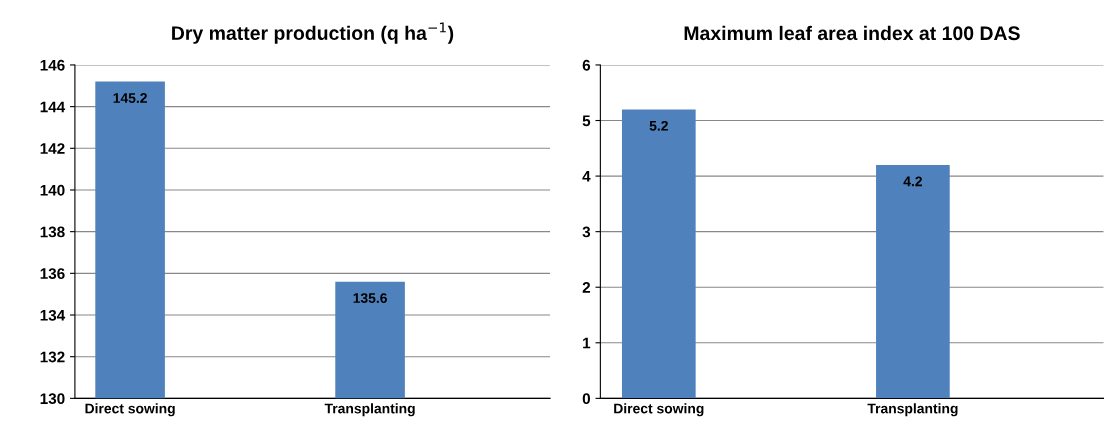 This screenshot has height=433, width=1118. I want to click on y-tick-label: 132, so click(52, 357).